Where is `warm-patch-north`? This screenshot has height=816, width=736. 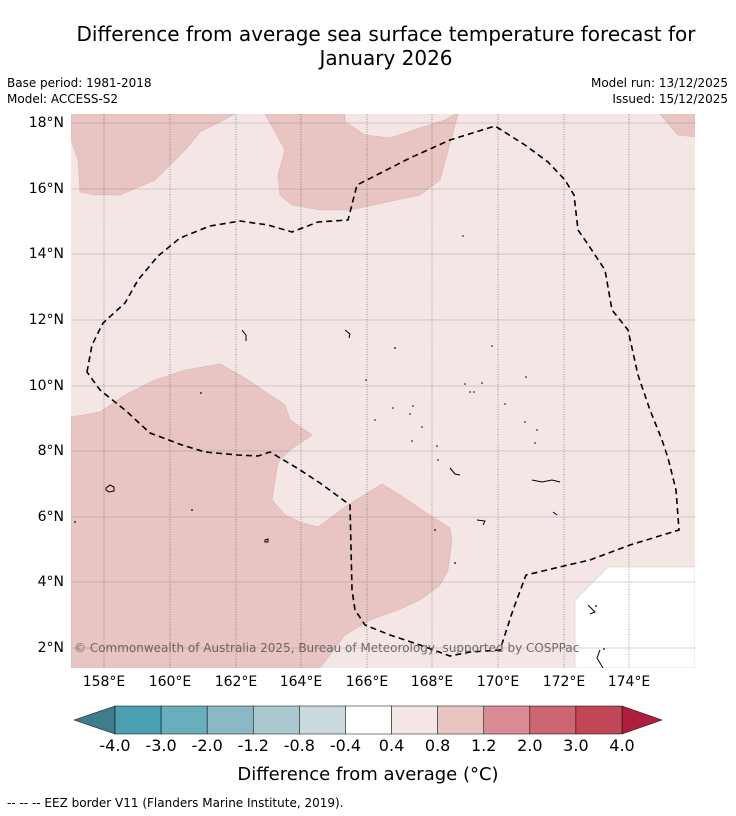
warm-patch-north is located at coordinates (361, 162).